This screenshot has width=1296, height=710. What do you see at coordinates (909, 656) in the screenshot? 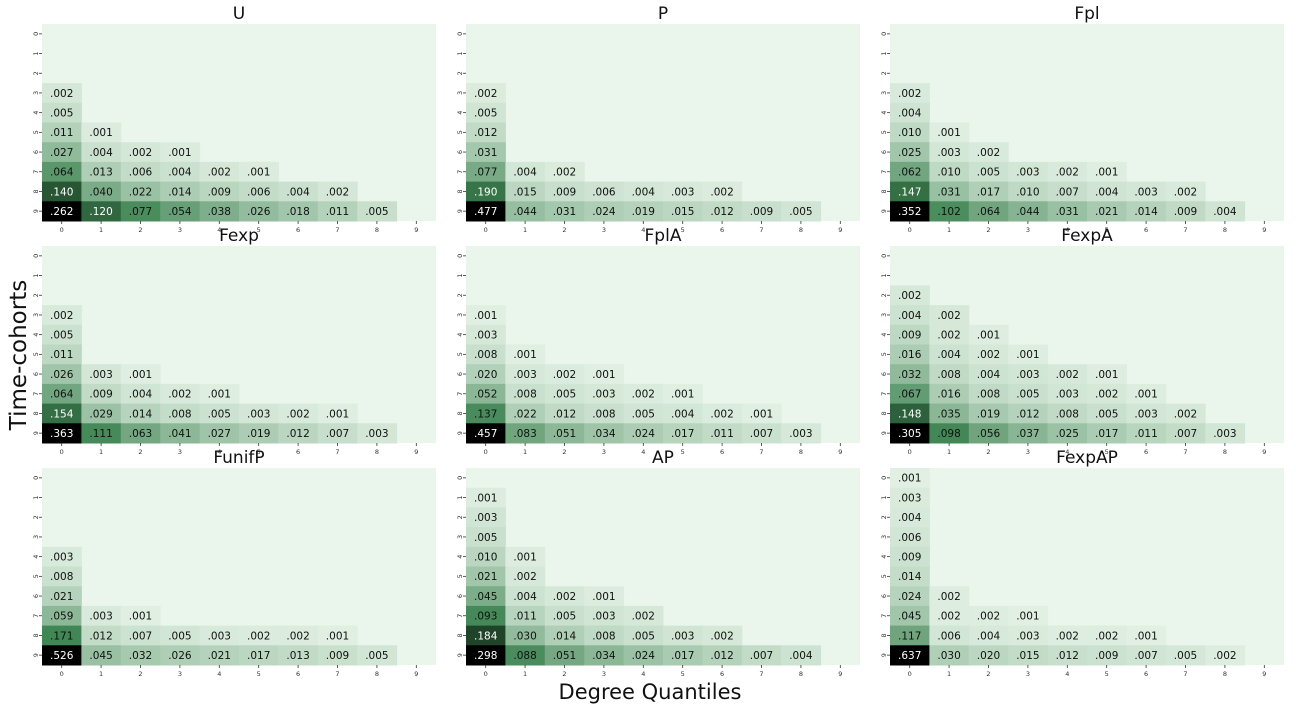
I see `heatmap-cell-label: .637` at bounding box center [909, 656].